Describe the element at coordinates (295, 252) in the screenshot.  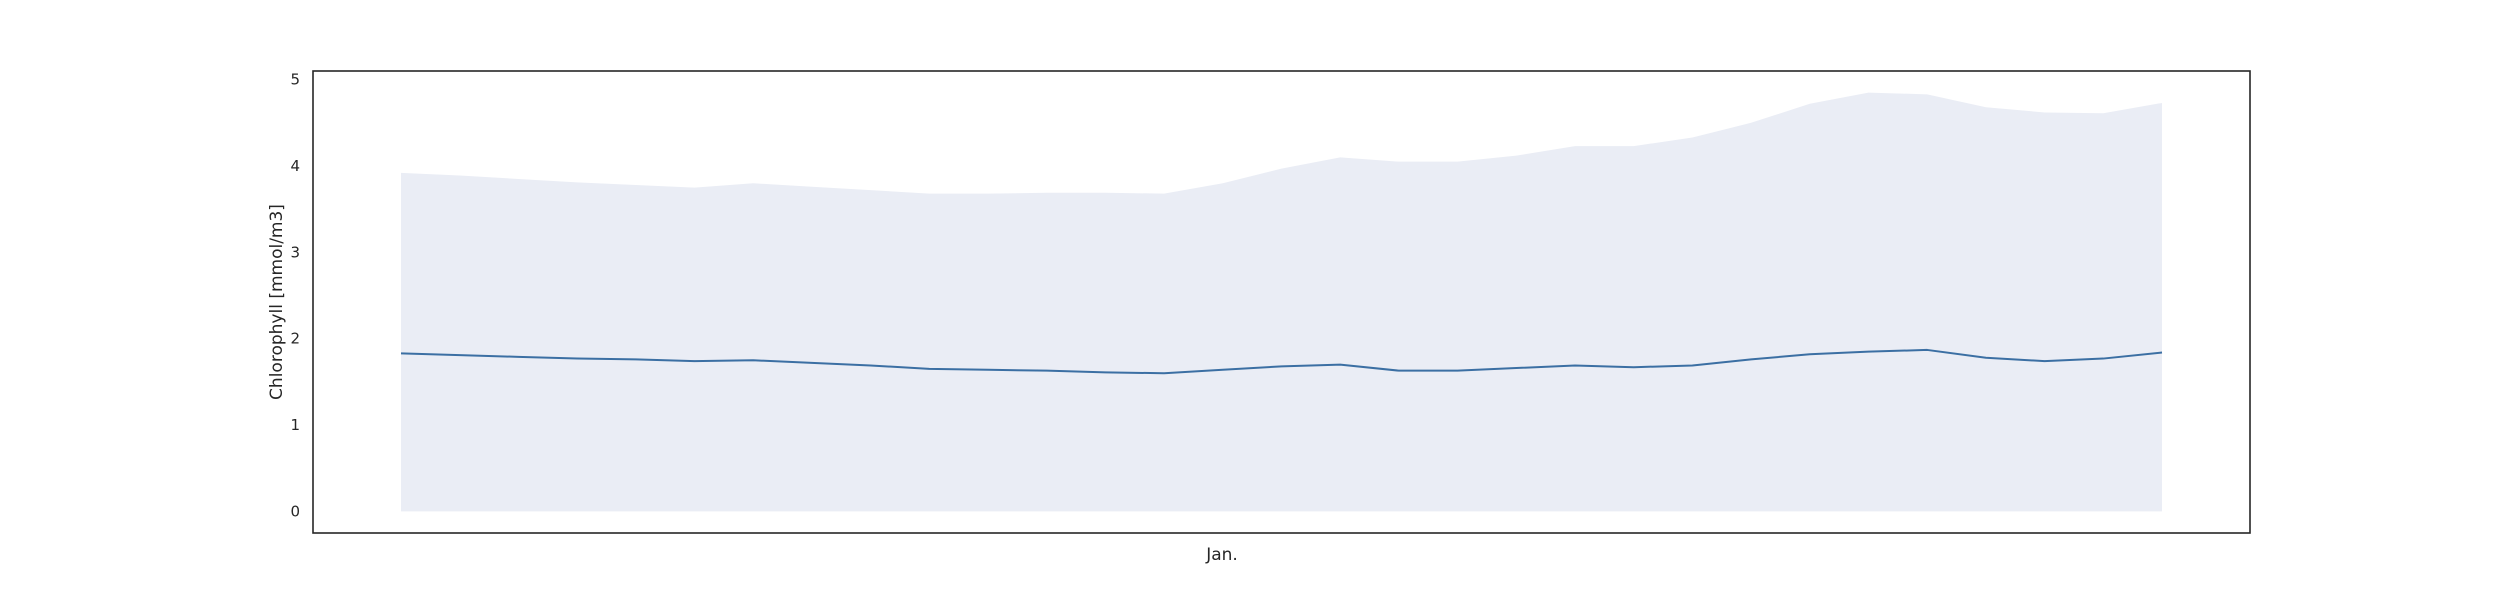
I see `y-tick-label: 3` at that location.